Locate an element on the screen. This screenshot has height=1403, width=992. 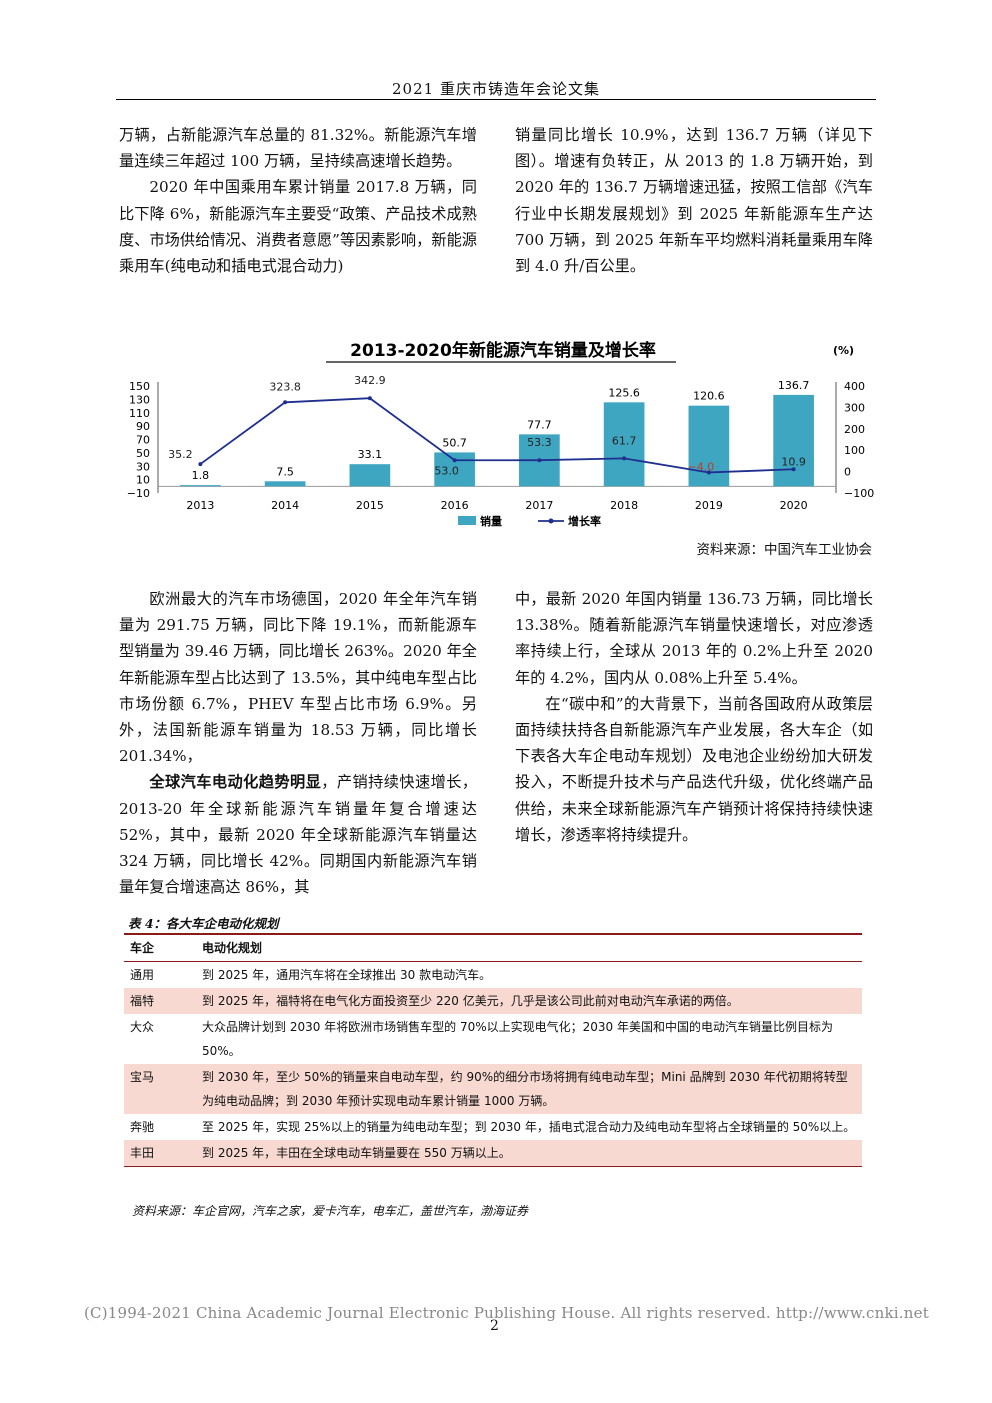
running-header: 2021 重庆市铸造年会论文集 is located at coordinates (496, 89).